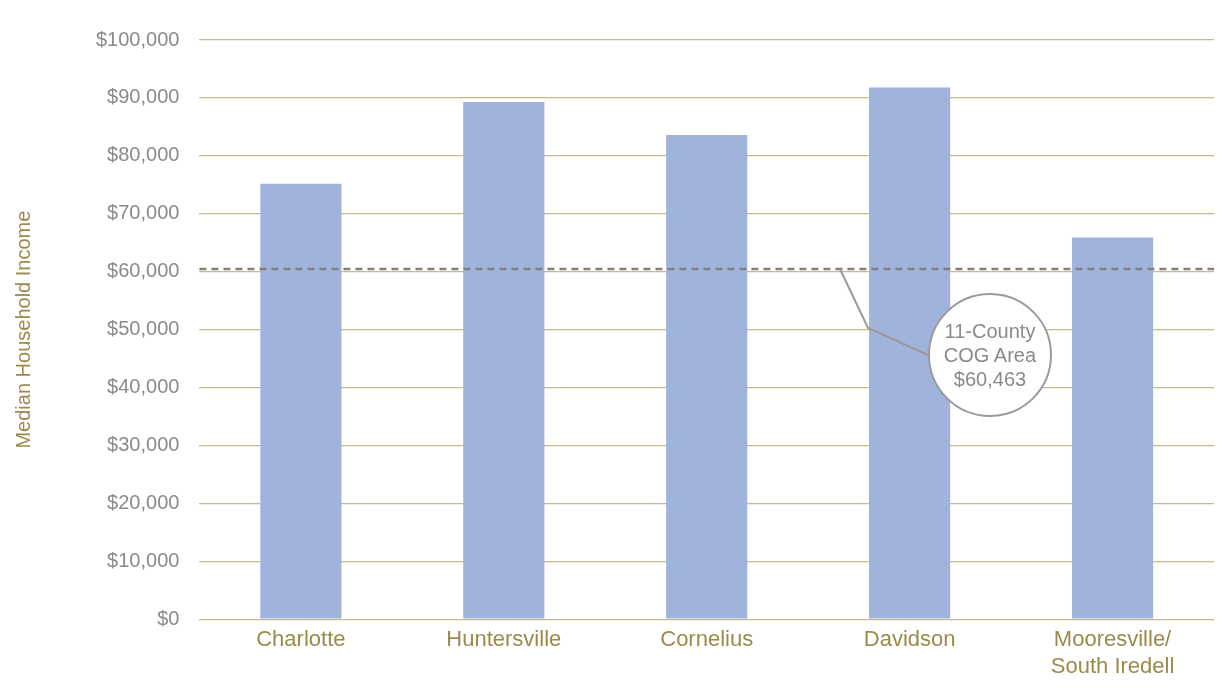 The width and height of the screenshot is (1222, 694). Describe the element at coordinates (504, 639) in the screenshot. I see `x-tick-label: Huntersville` at that location.